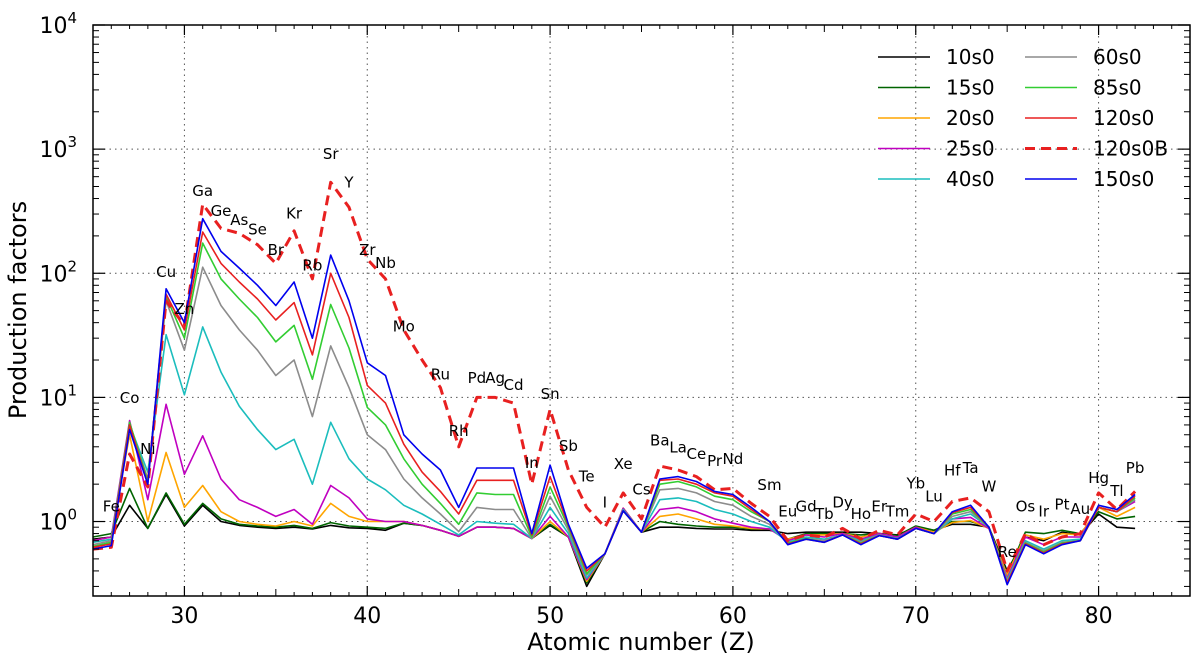 The width and height of the screenshot is (1200, 663). What do you see at coordinates (312, 266) in the screenshot?
I see `element-label-Rb: Rb` at bounding box center [312, 266].